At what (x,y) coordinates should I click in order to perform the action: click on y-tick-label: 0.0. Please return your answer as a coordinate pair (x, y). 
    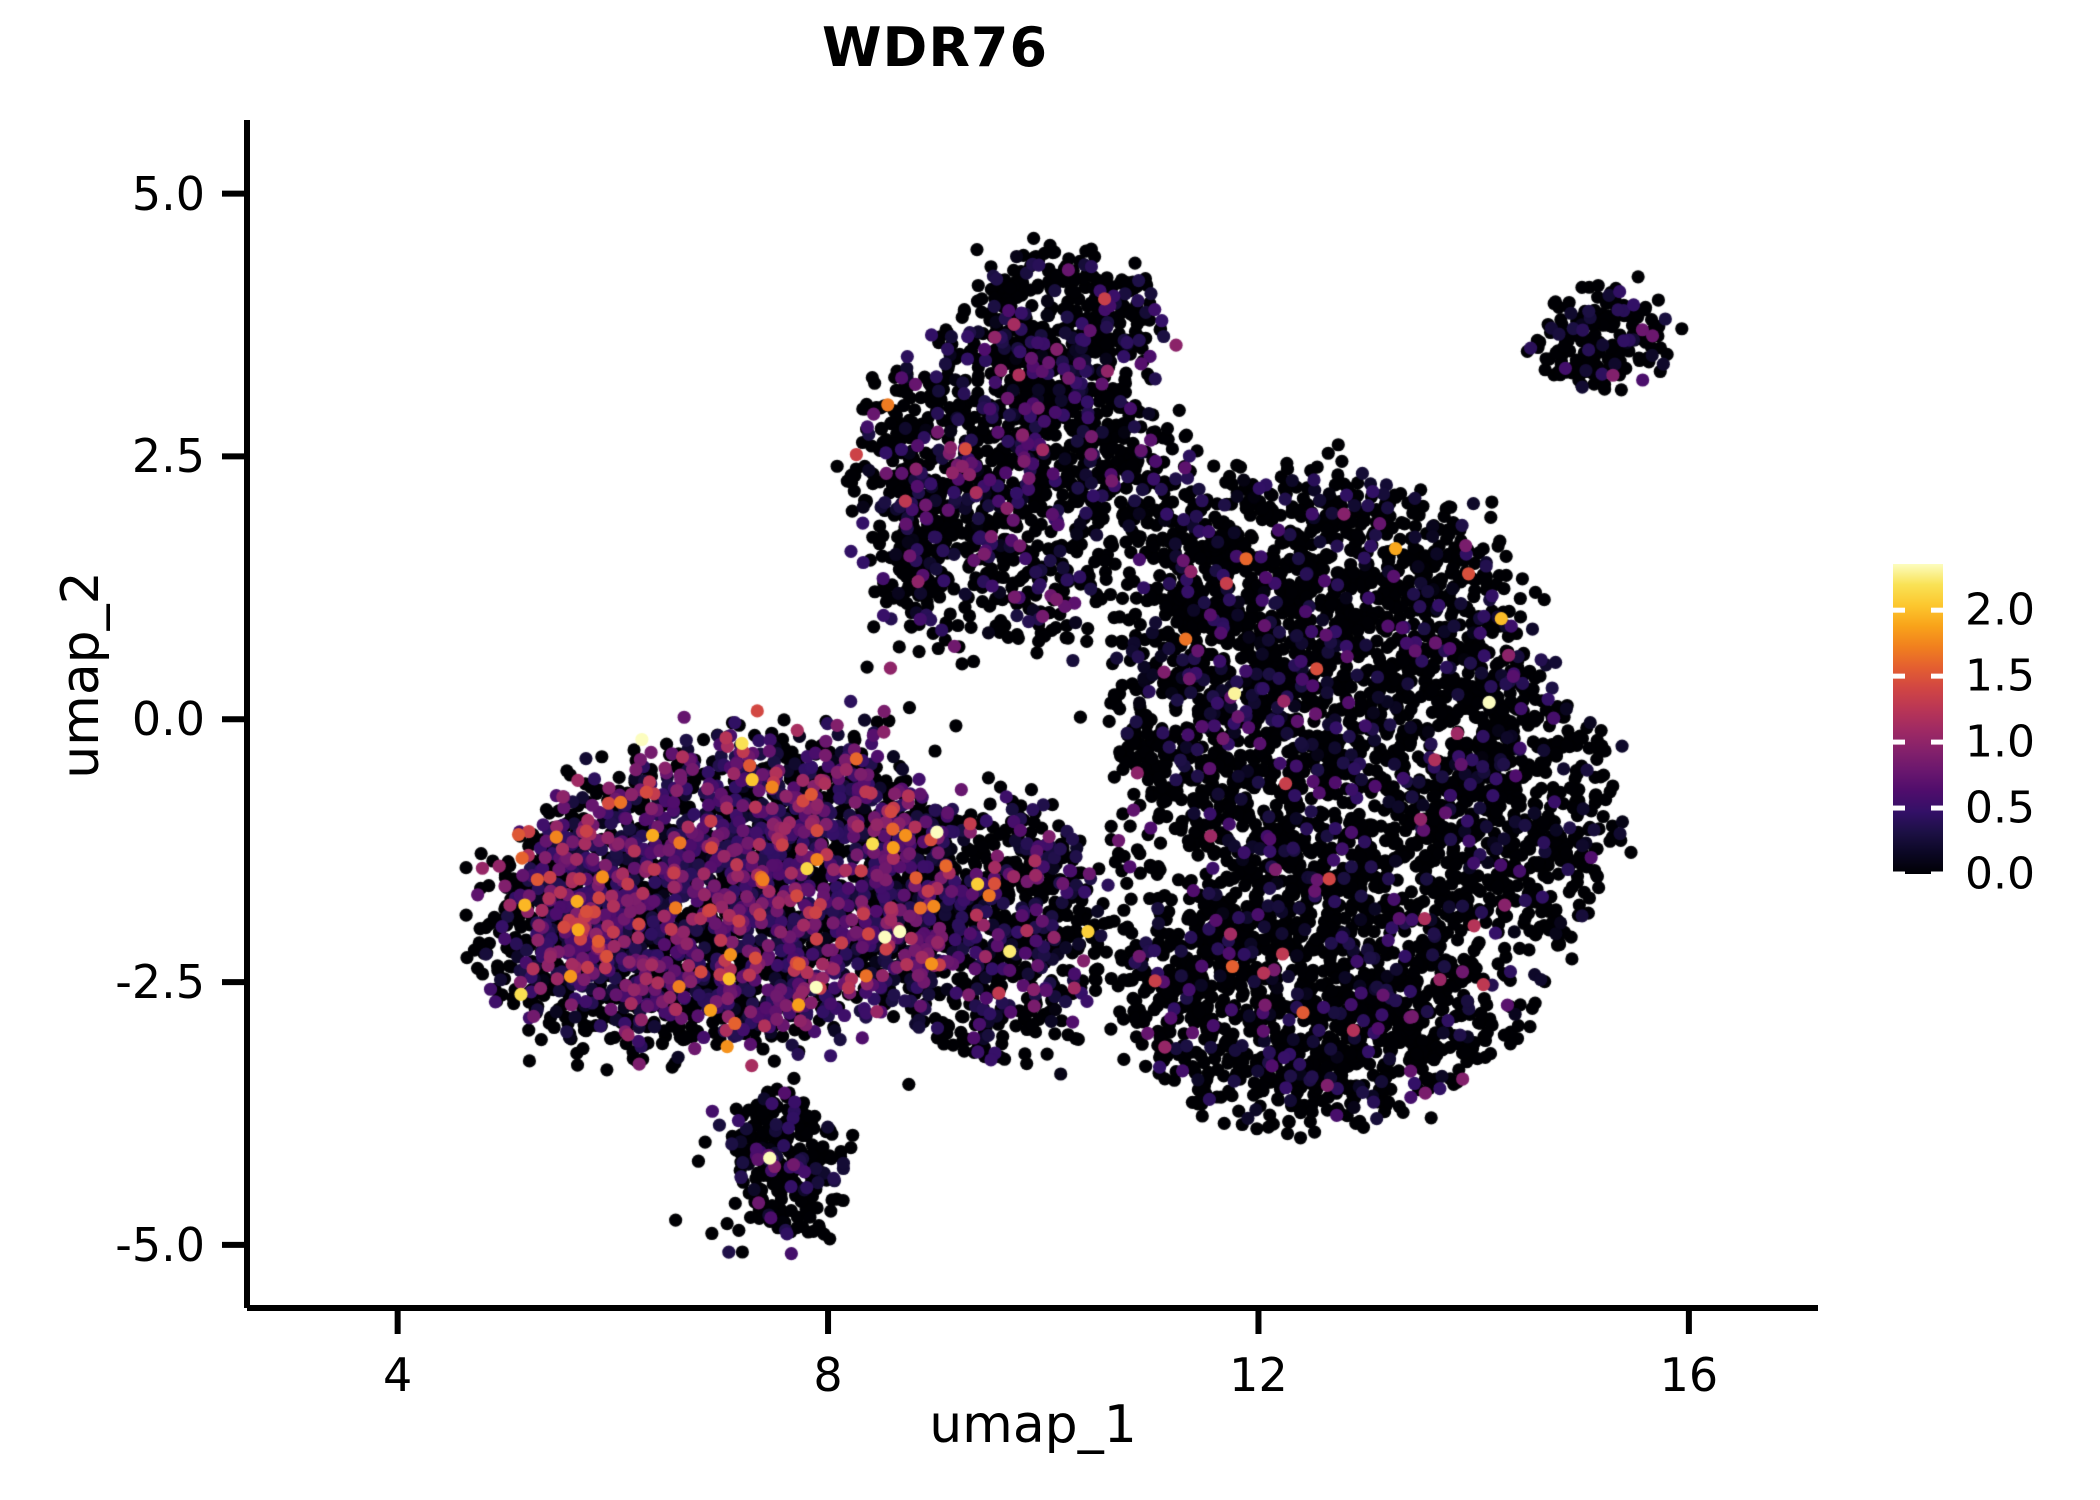
    Looking at the image, I should click on (168, 719).